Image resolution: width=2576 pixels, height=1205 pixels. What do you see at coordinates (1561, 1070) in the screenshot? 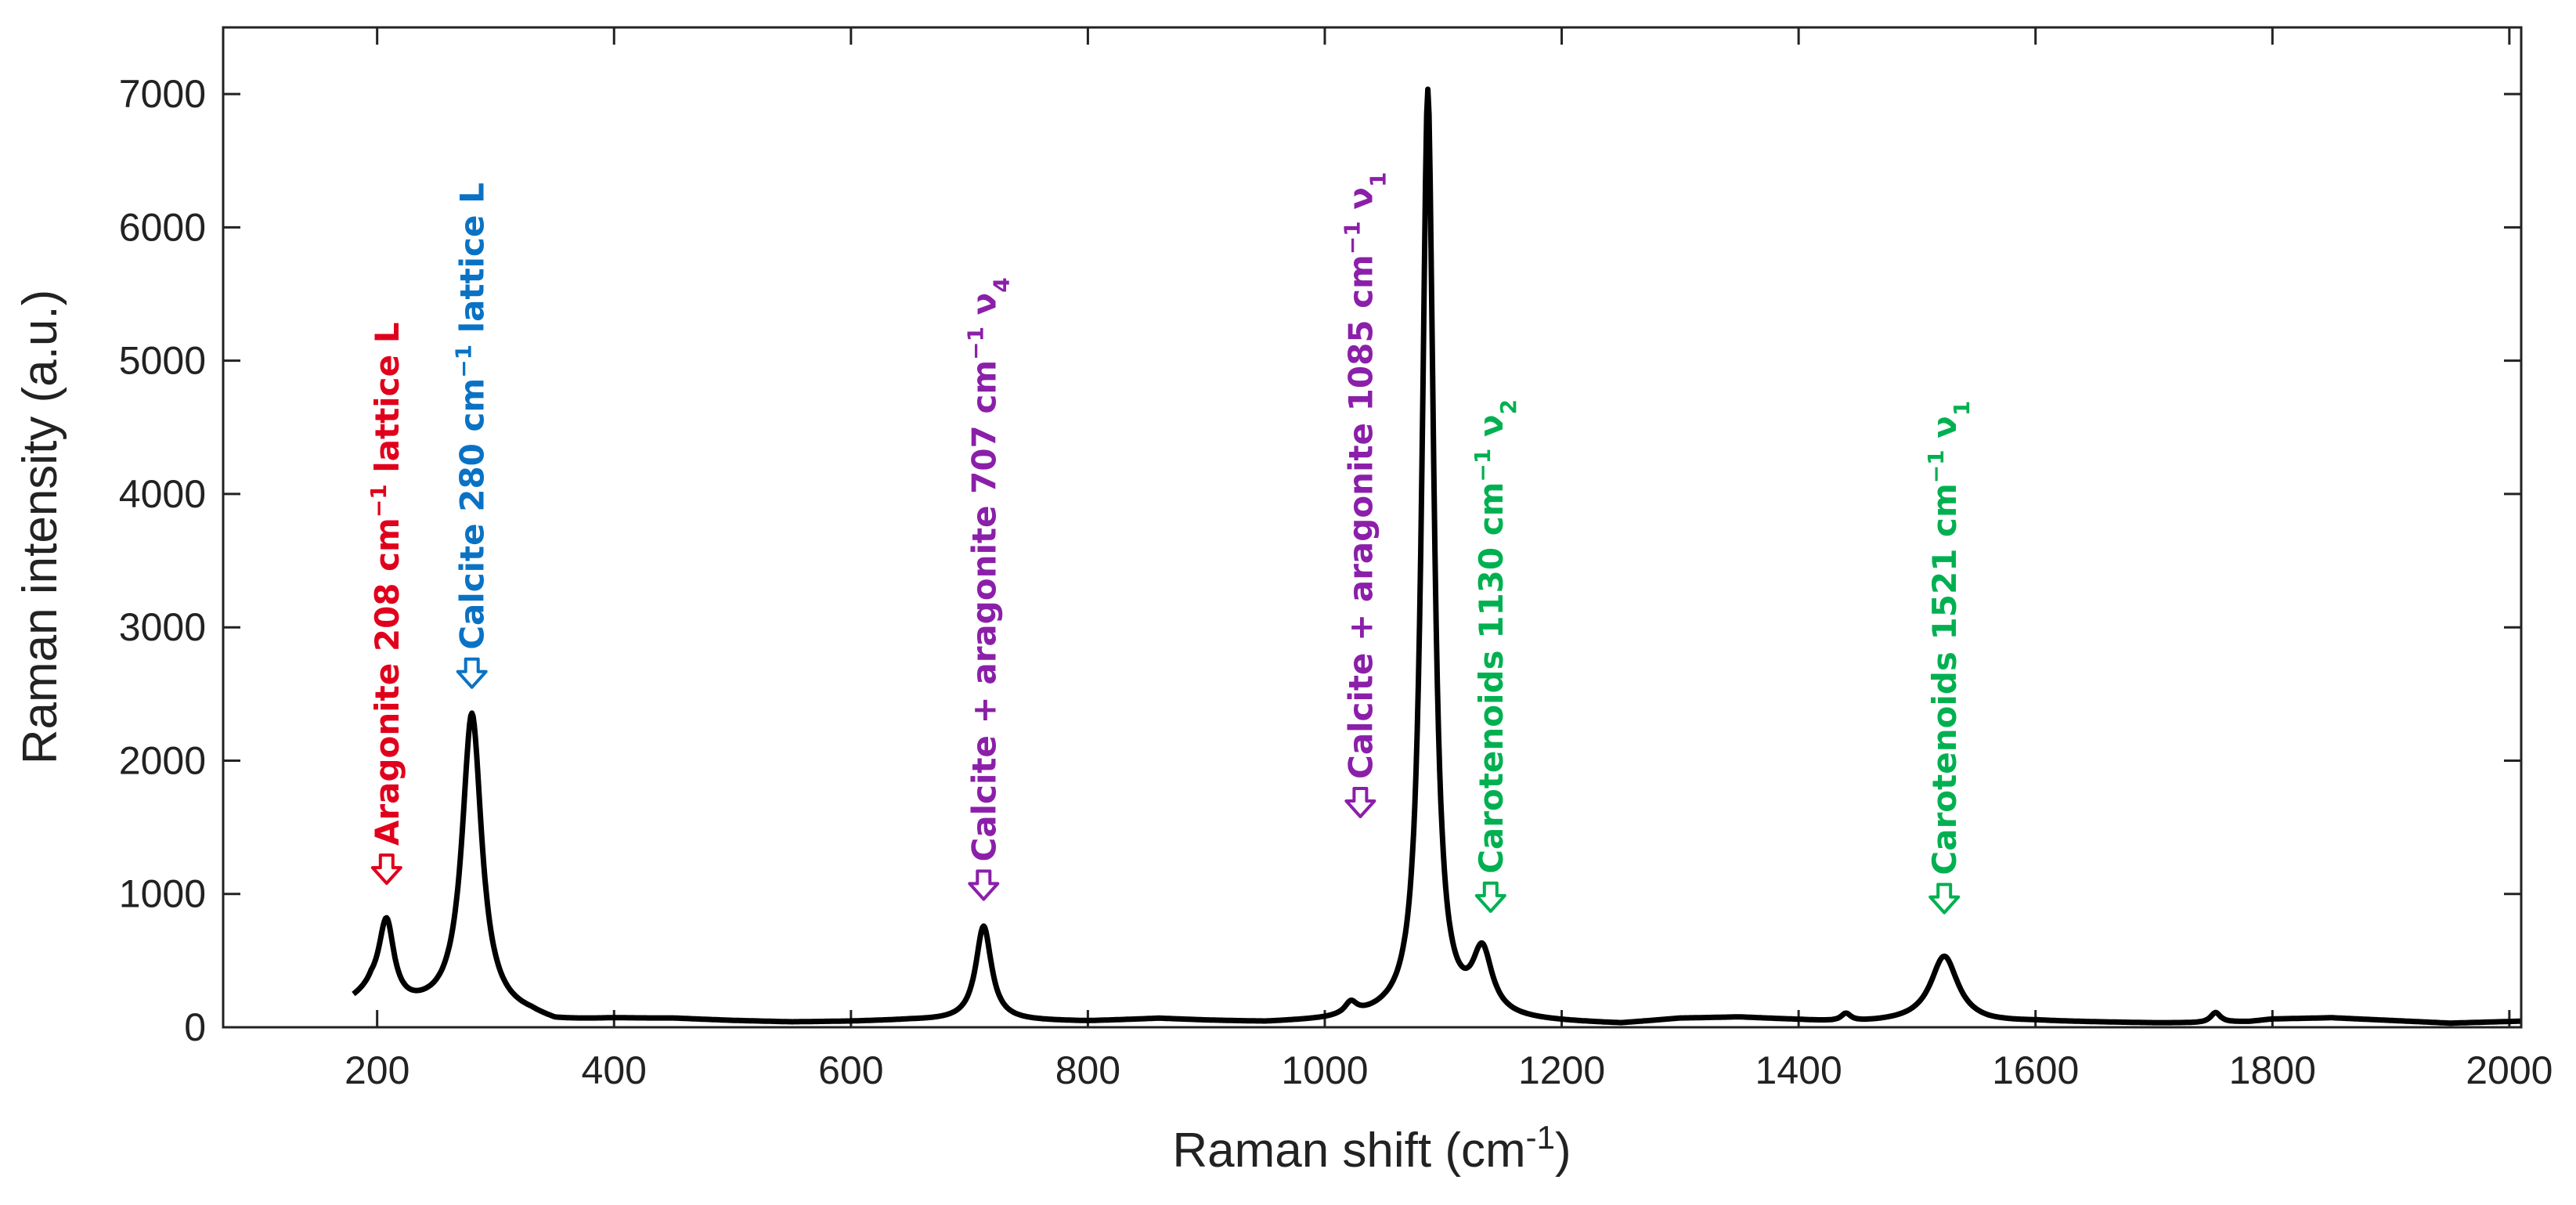
I see `x-tick-label: 1200` at bounding box center [1561, 1070].